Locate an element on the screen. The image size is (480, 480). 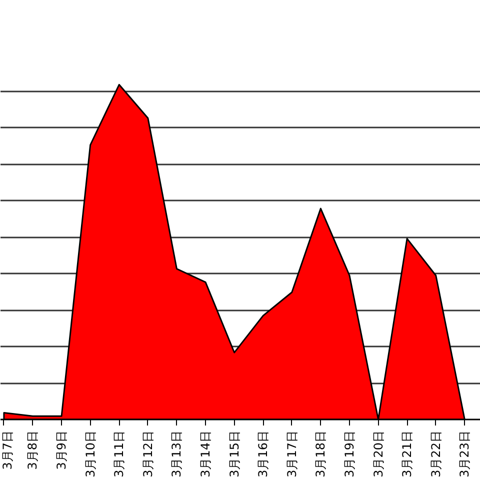
x-tick-label: 3月13日 is located at coordinates (177, 454).